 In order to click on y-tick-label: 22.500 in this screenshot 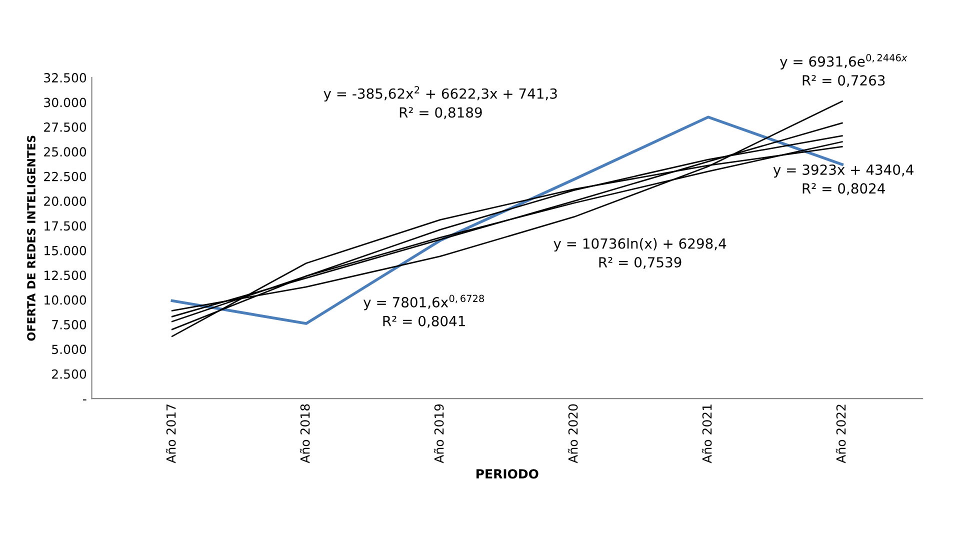, I will do `click(65, 177)`.